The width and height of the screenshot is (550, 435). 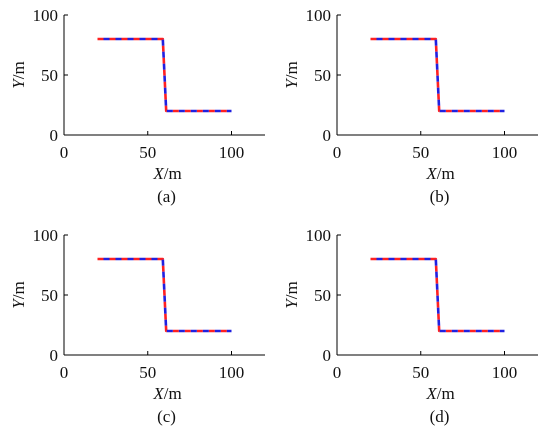 I want to click on panel-caption: (d), so click(x=440, y=416).